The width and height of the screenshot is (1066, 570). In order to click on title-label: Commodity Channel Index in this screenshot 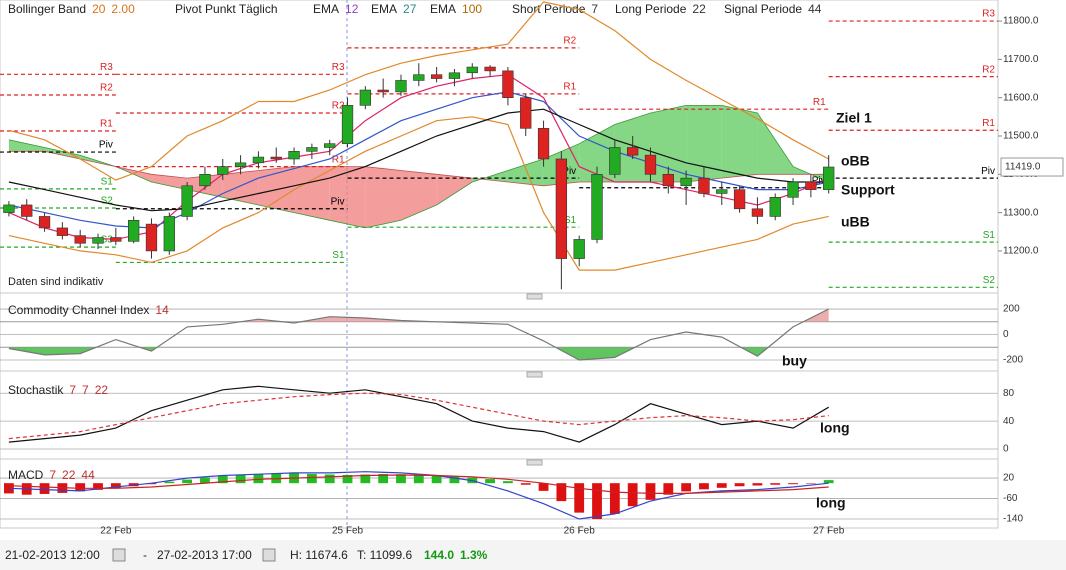, I will do `click(78, 310)`.